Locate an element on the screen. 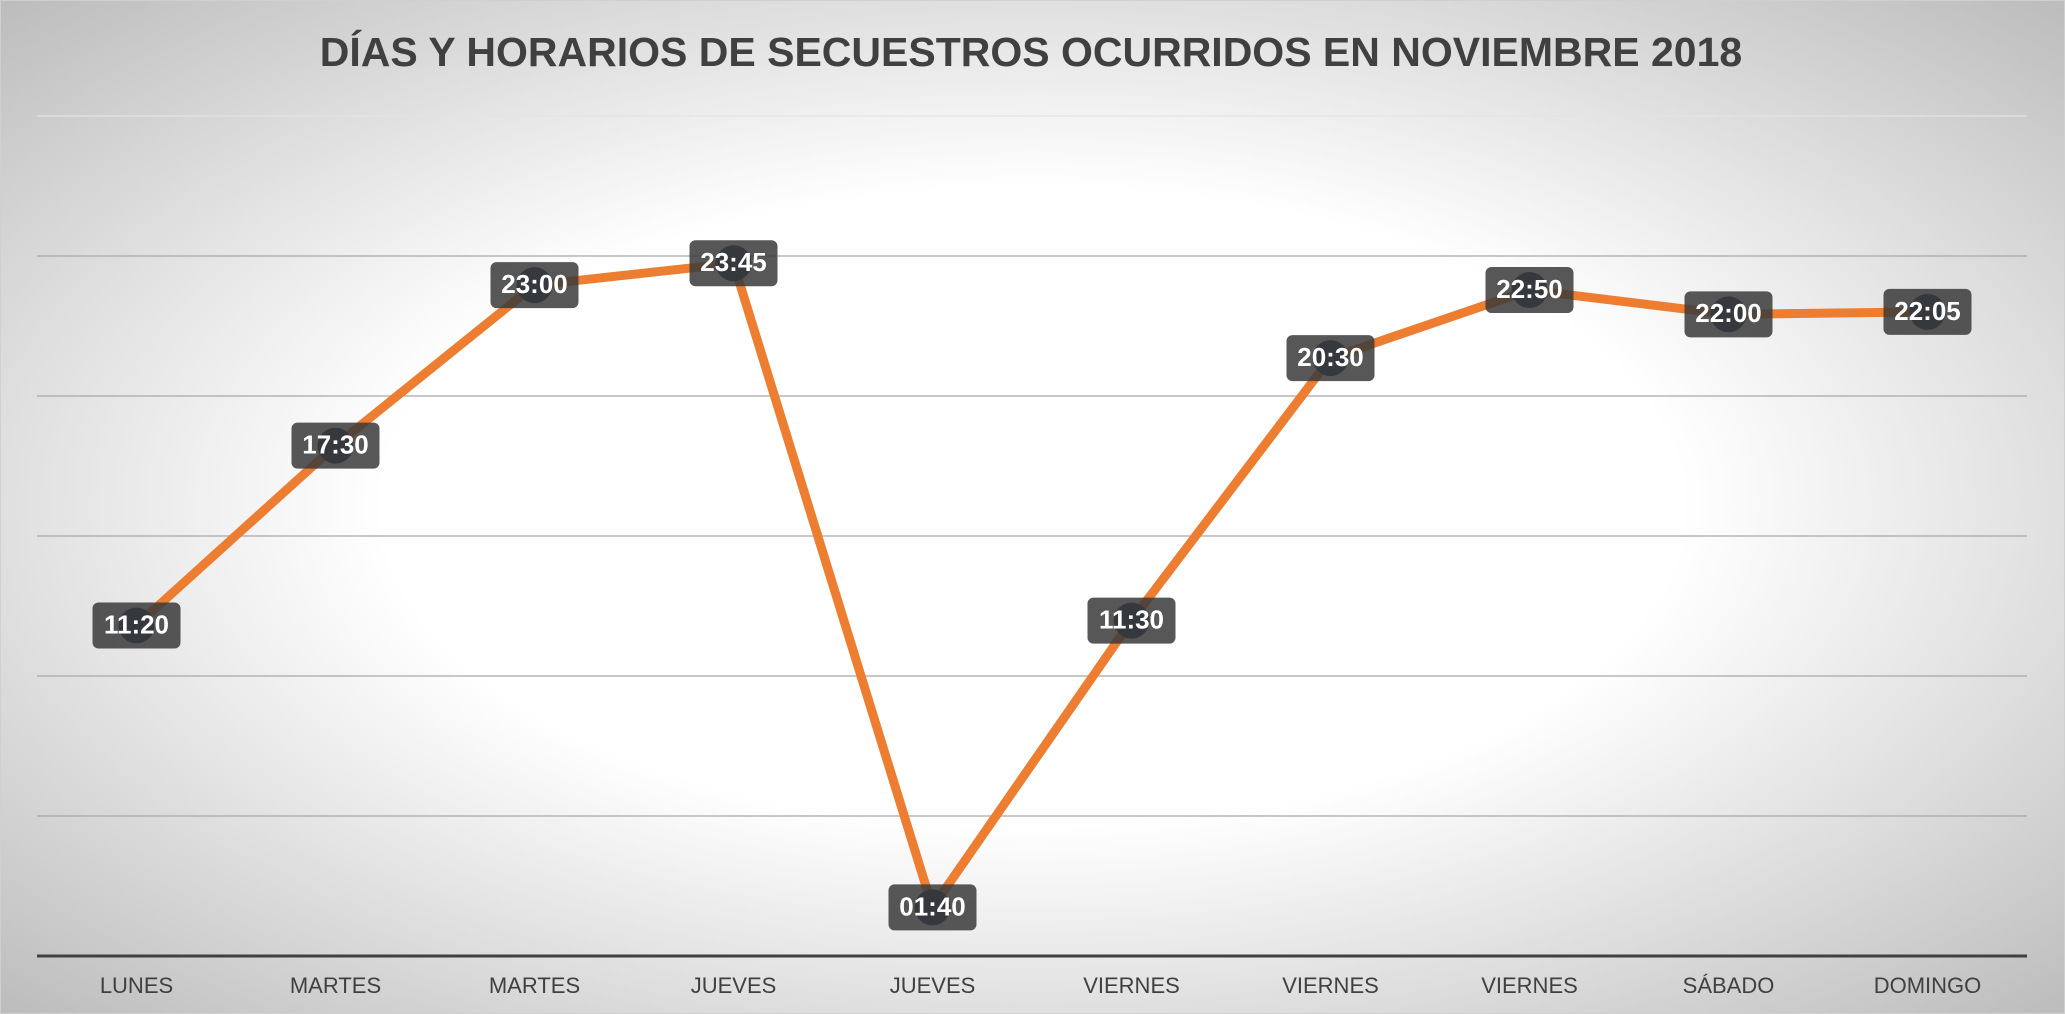 The image size is (2065, 1014). data-label: 22:00 is located at coordinates (1728, 313).